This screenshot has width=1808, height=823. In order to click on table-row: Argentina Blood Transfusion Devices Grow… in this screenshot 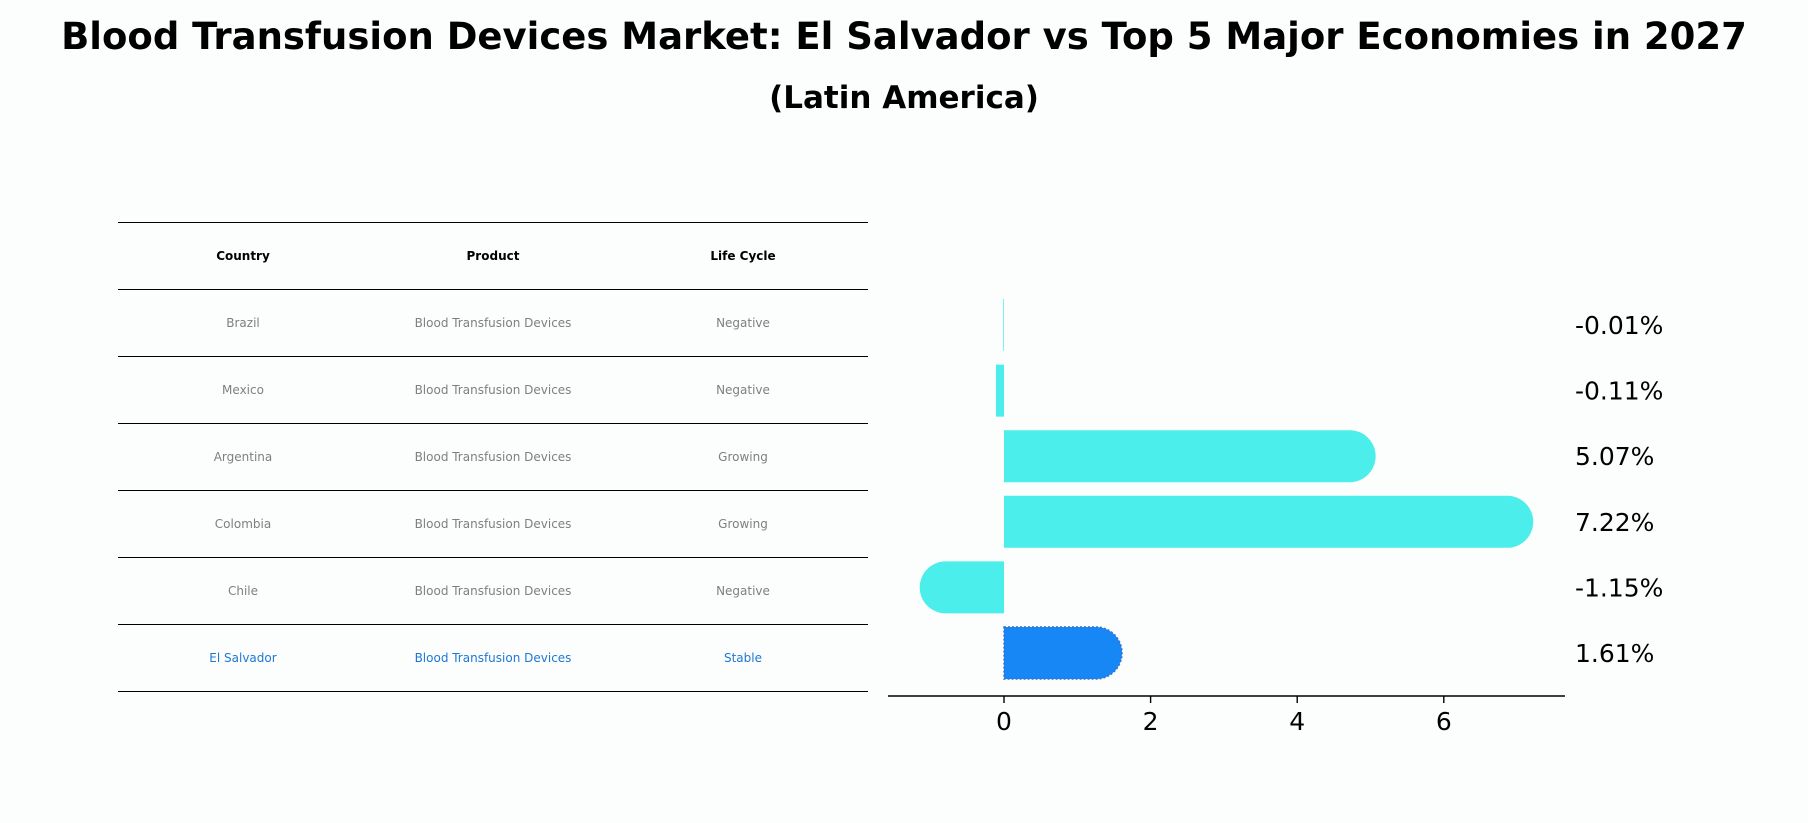, I will do `click(493, 456)`.